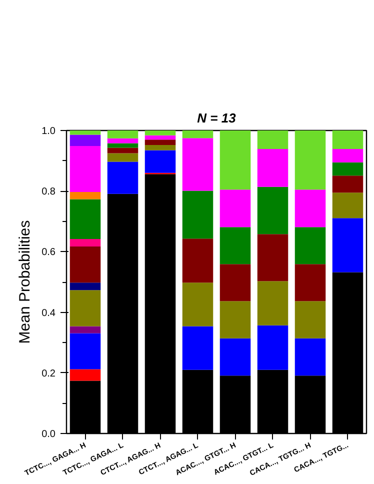 The image size is (374, 484). I want to click on y-tick-label: 1.0, so click(49, 131).